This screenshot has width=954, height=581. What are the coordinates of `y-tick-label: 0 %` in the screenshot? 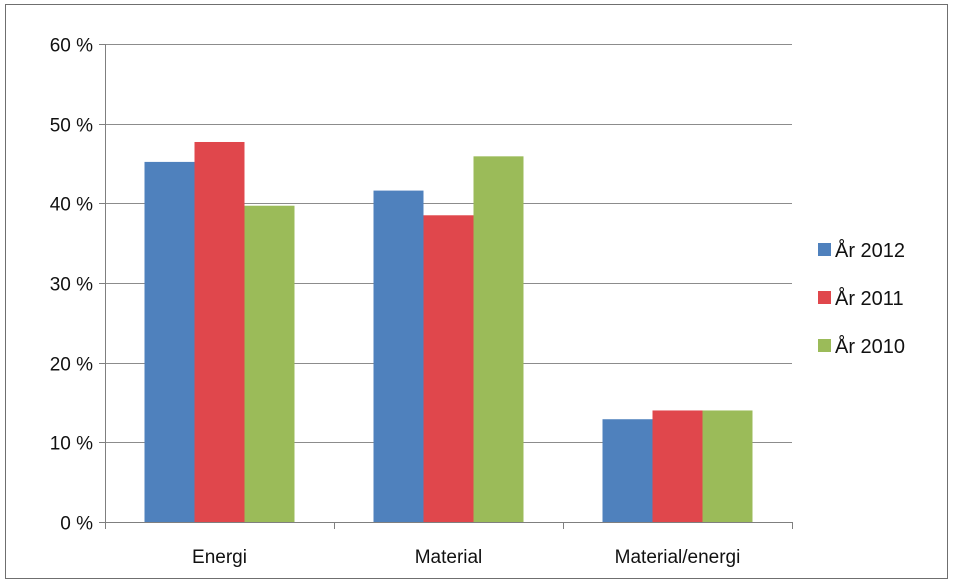 It's located at (76, 524).